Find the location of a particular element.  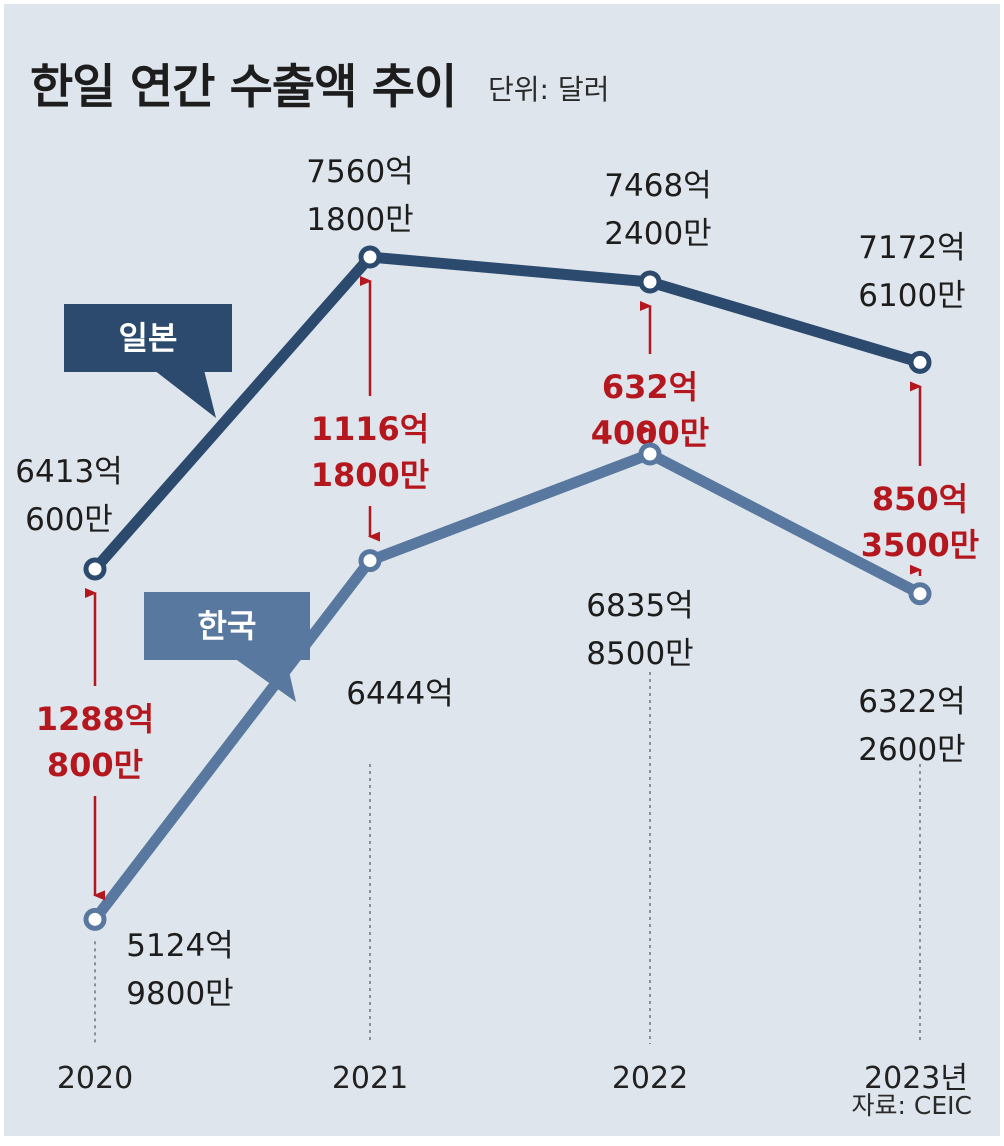

data-label-japan: 6413억 is located at coordinates (68, 472).